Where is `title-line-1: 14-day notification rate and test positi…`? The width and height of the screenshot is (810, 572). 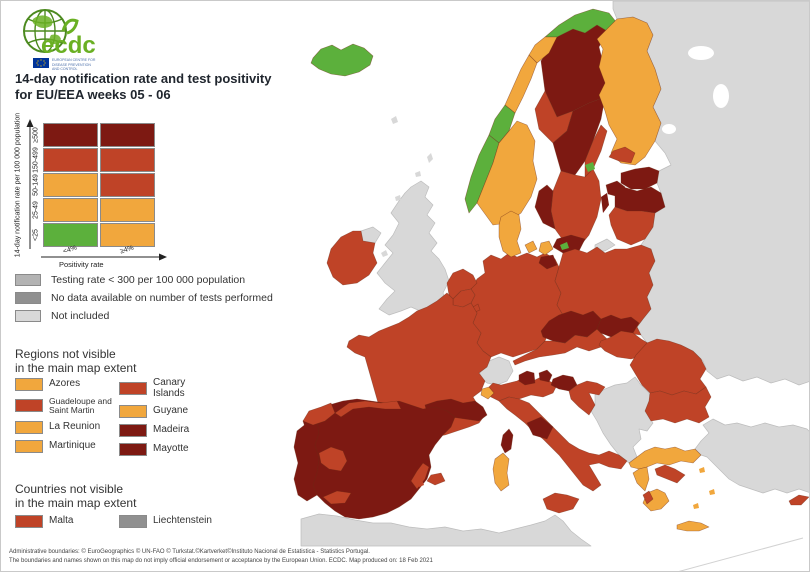
title-line-1: 14-day notification rate and test positi… is located at coordinates (143, 78).